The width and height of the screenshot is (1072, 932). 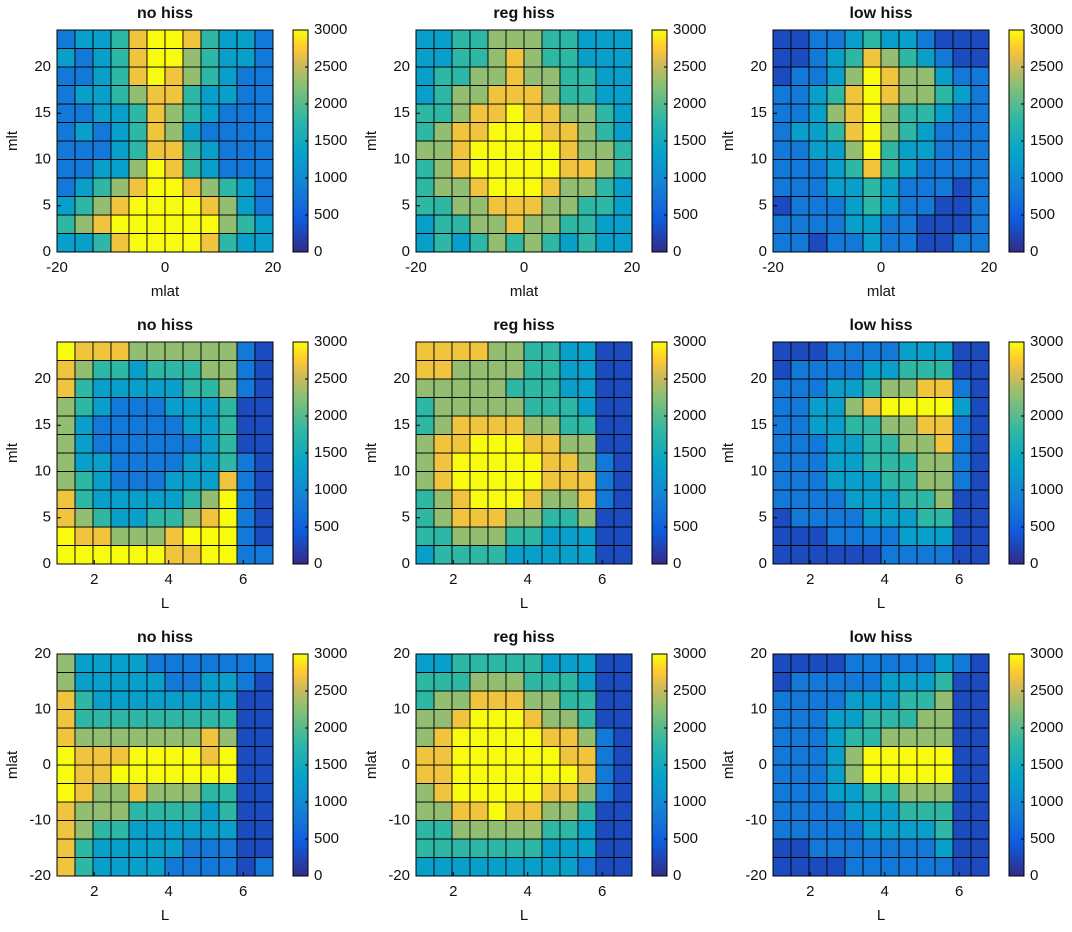 What do you see at coordinates (406, 205) in the screenshot?
I see `y-tick-label: 5` at bounding box center [406, 205].